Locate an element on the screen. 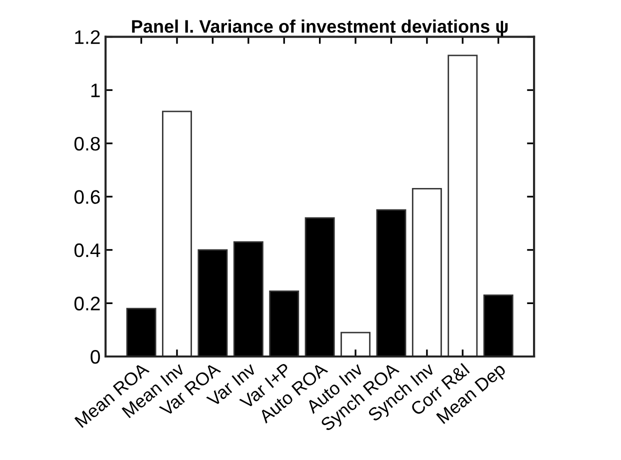 Image resolution: width=621 pixels, height=460 pixels. y-tick-label: 0.8 is located at coordinates (87, 143).